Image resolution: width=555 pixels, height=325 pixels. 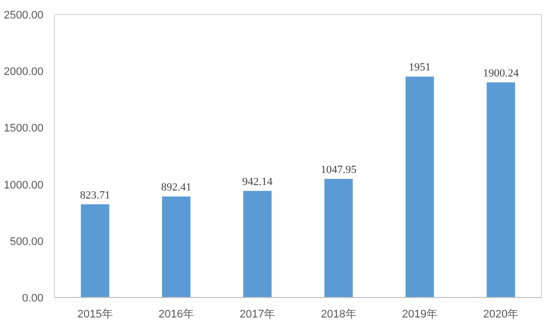 What do you see at coordinates (24, 72) in the screenshot?
I see `y-tick-label: 2000.00` at bounding box center [24, 72].